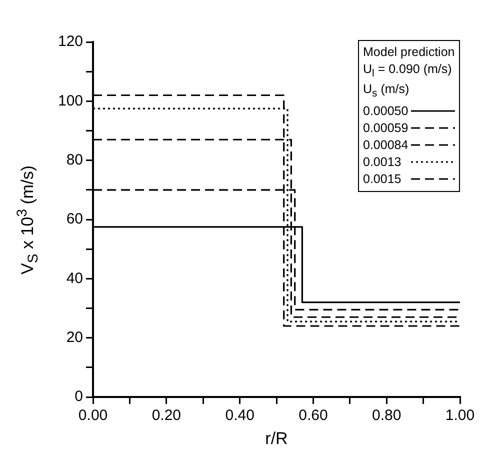  Describe the element at coordinates (79, 397) in the screenshot. I see `y-tick-label: 0` at that location.